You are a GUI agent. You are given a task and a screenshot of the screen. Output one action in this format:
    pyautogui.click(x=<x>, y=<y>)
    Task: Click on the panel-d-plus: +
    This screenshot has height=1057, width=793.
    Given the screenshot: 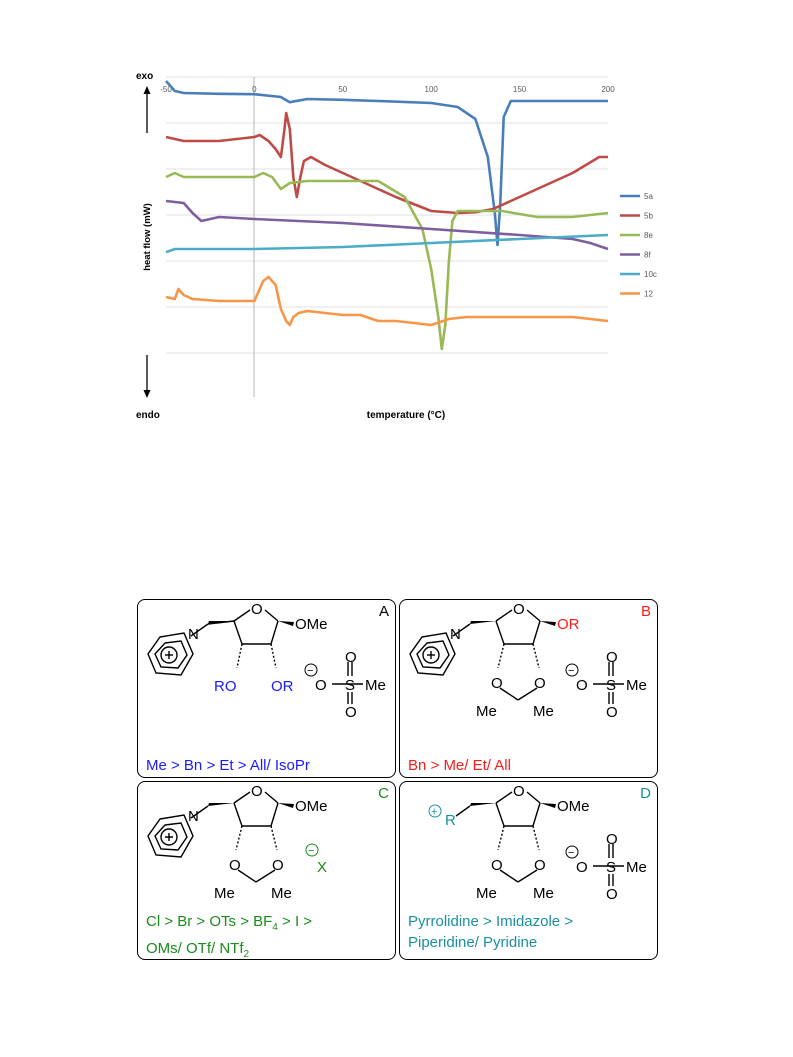 What is the action you would take?
    pyautogui.click(x=434, y=812)
    